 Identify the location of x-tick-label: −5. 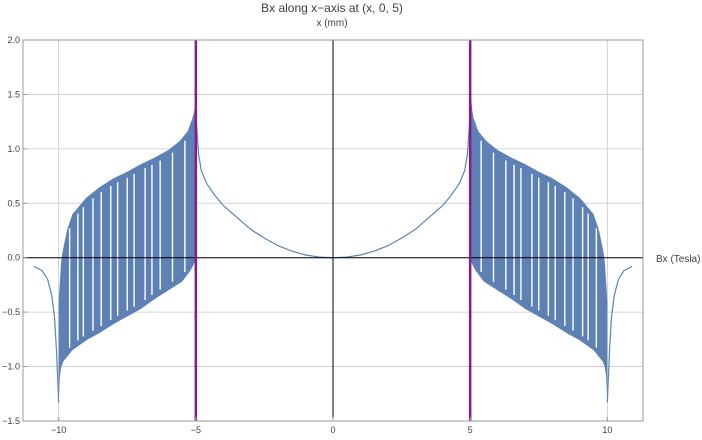
(196, 430).